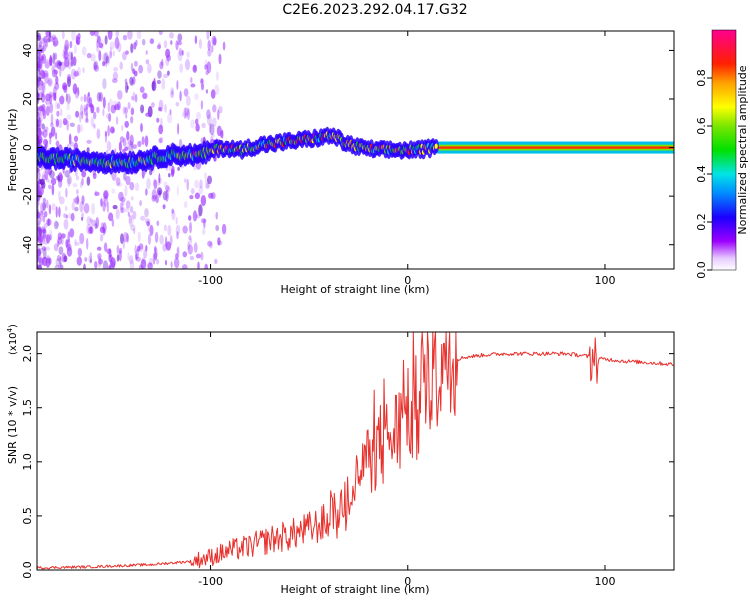 Image resolution: width=750 pixels, height=600 pixels. What do you see at coordinates (701, 174) in the screenshot?
I see `colorbar-tick-label: 0.4` at bounding box center [701, 174].